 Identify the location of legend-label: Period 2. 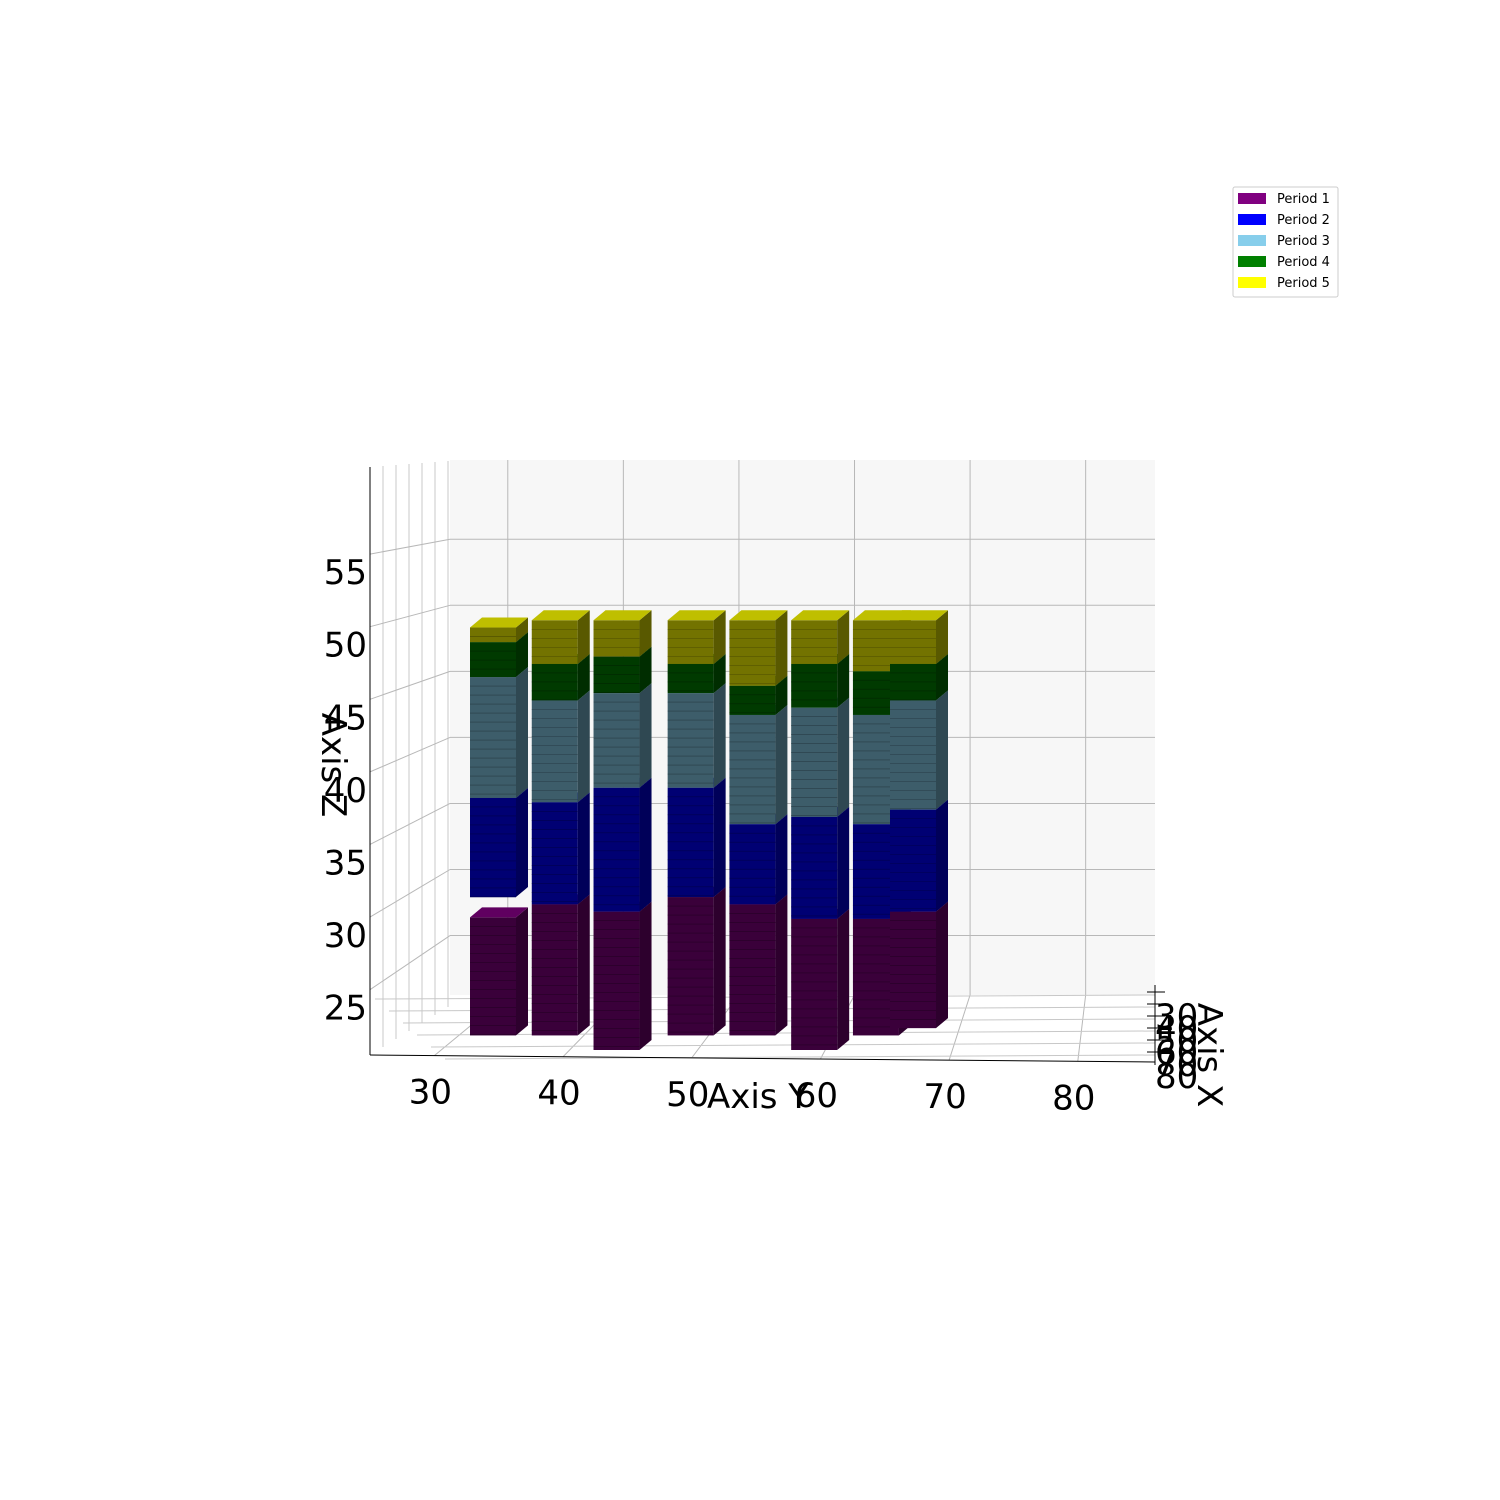
(1303, 220).